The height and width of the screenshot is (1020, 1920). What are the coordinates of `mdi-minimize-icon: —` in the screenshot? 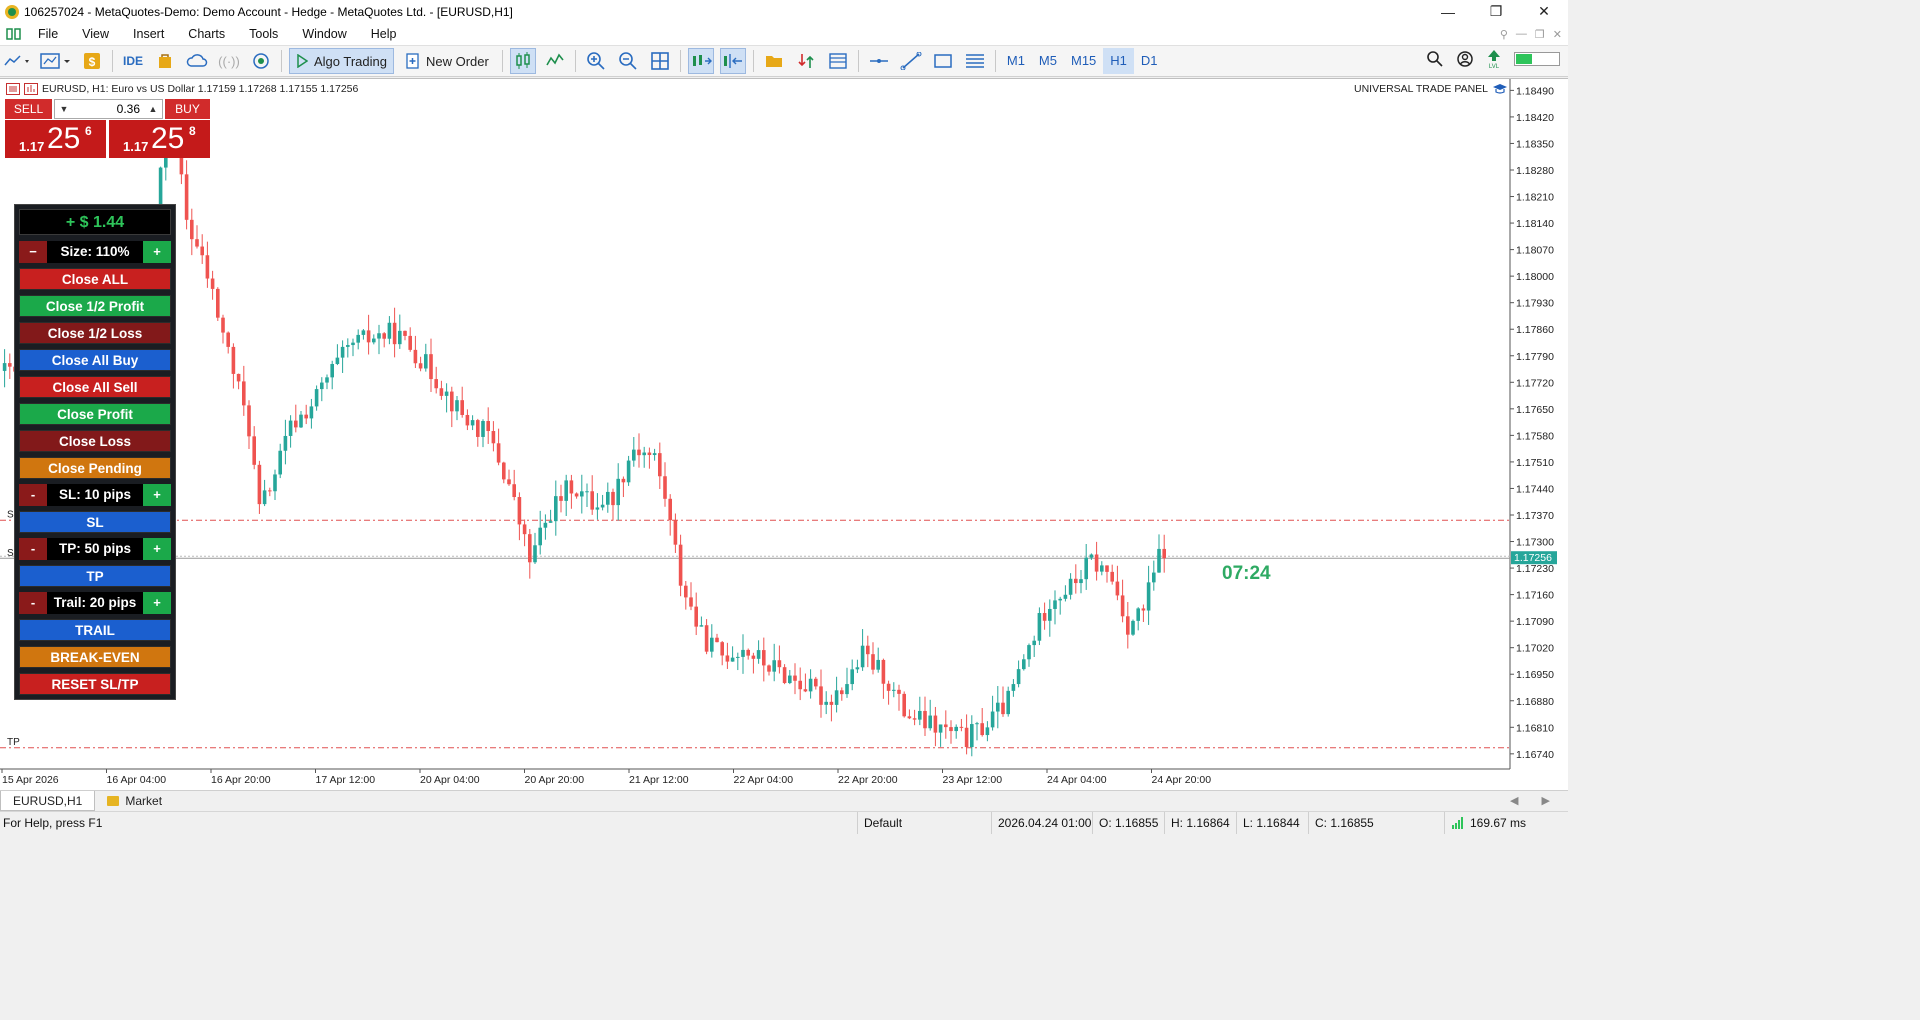 It's located at (1521, 34).